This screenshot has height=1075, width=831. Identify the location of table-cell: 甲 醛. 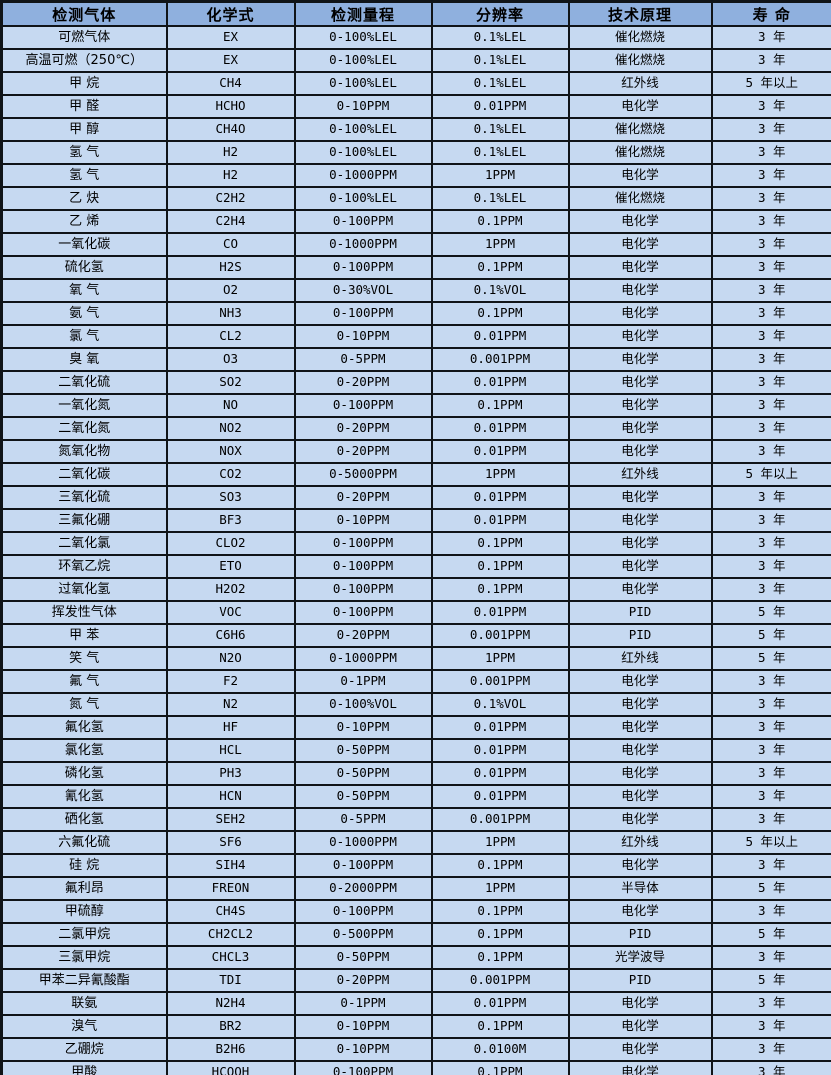
(84, 106).